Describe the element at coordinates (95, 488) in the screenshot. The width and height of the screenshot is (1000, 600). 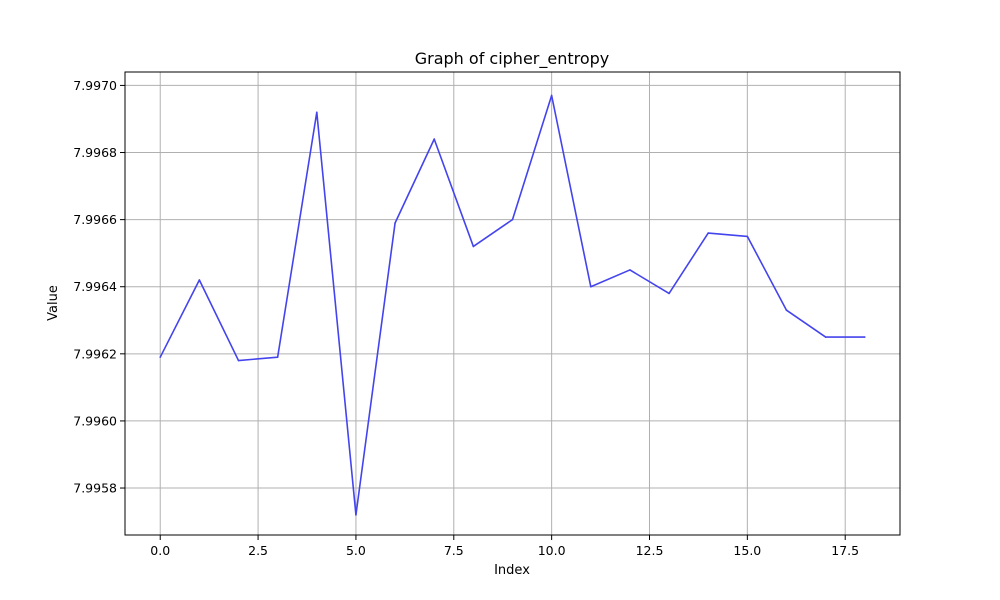
I see `y-tick-label: 7.9958` at that location.